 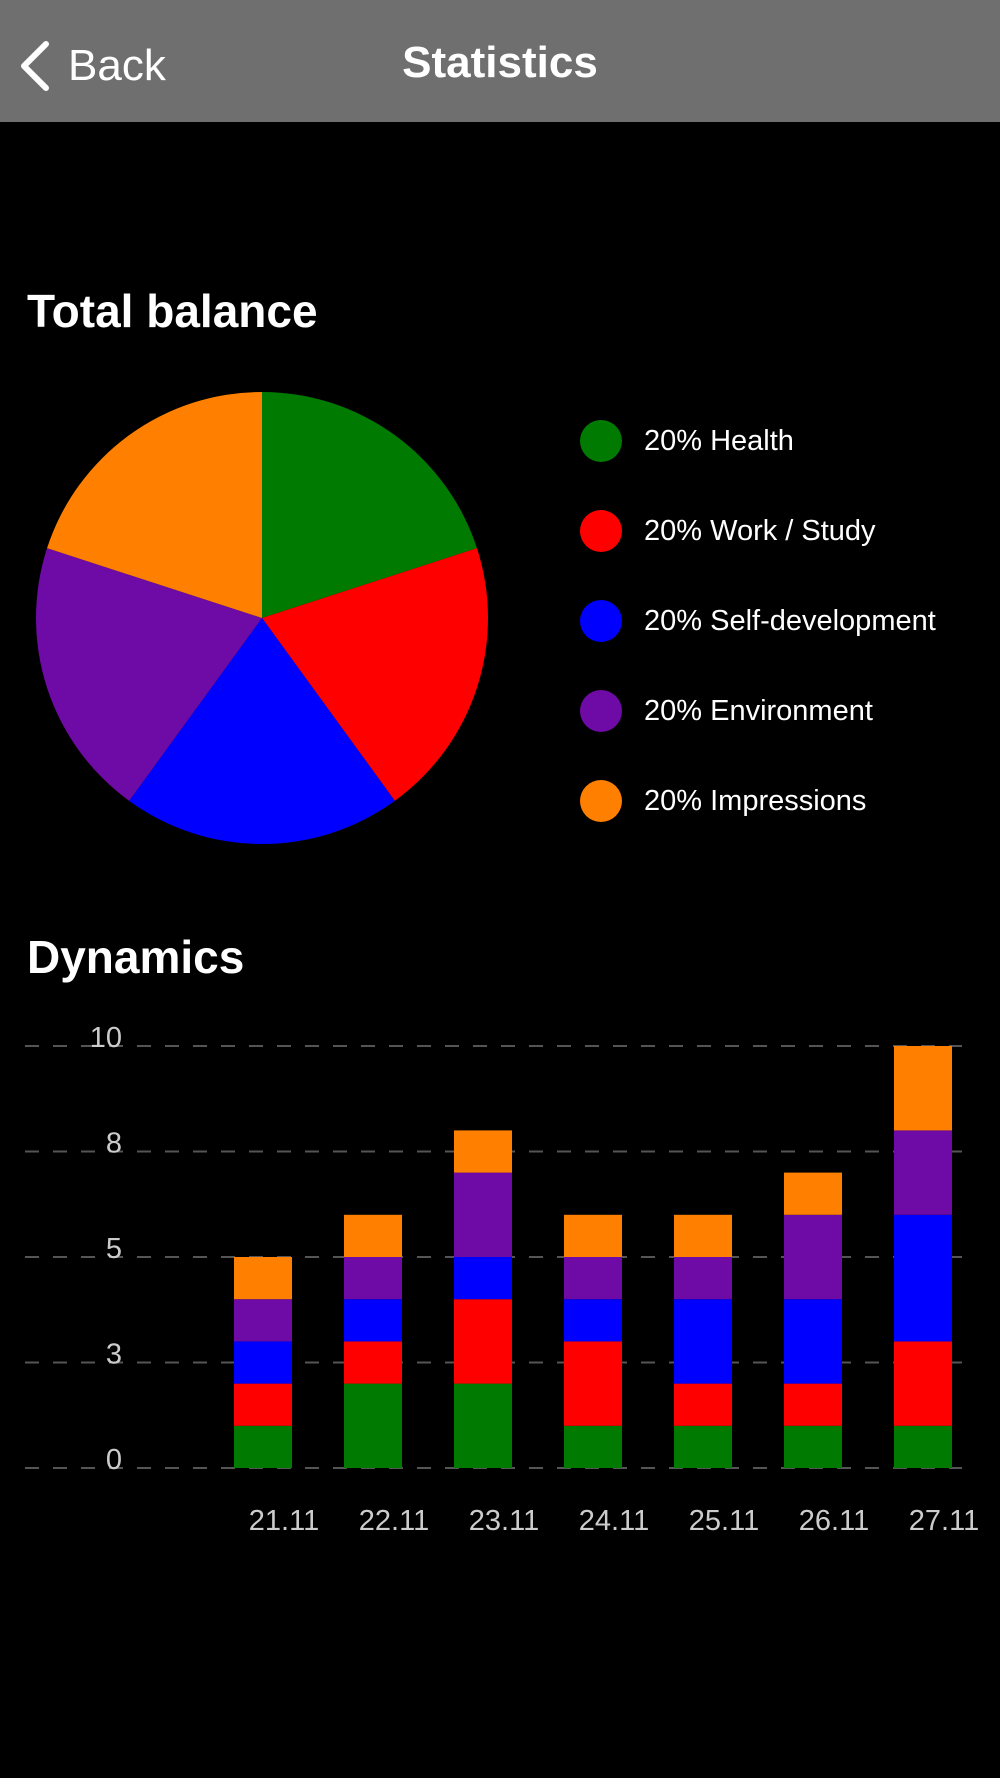 I want to click on x-tick-label: 25.11, so click(x=724, y=1521).